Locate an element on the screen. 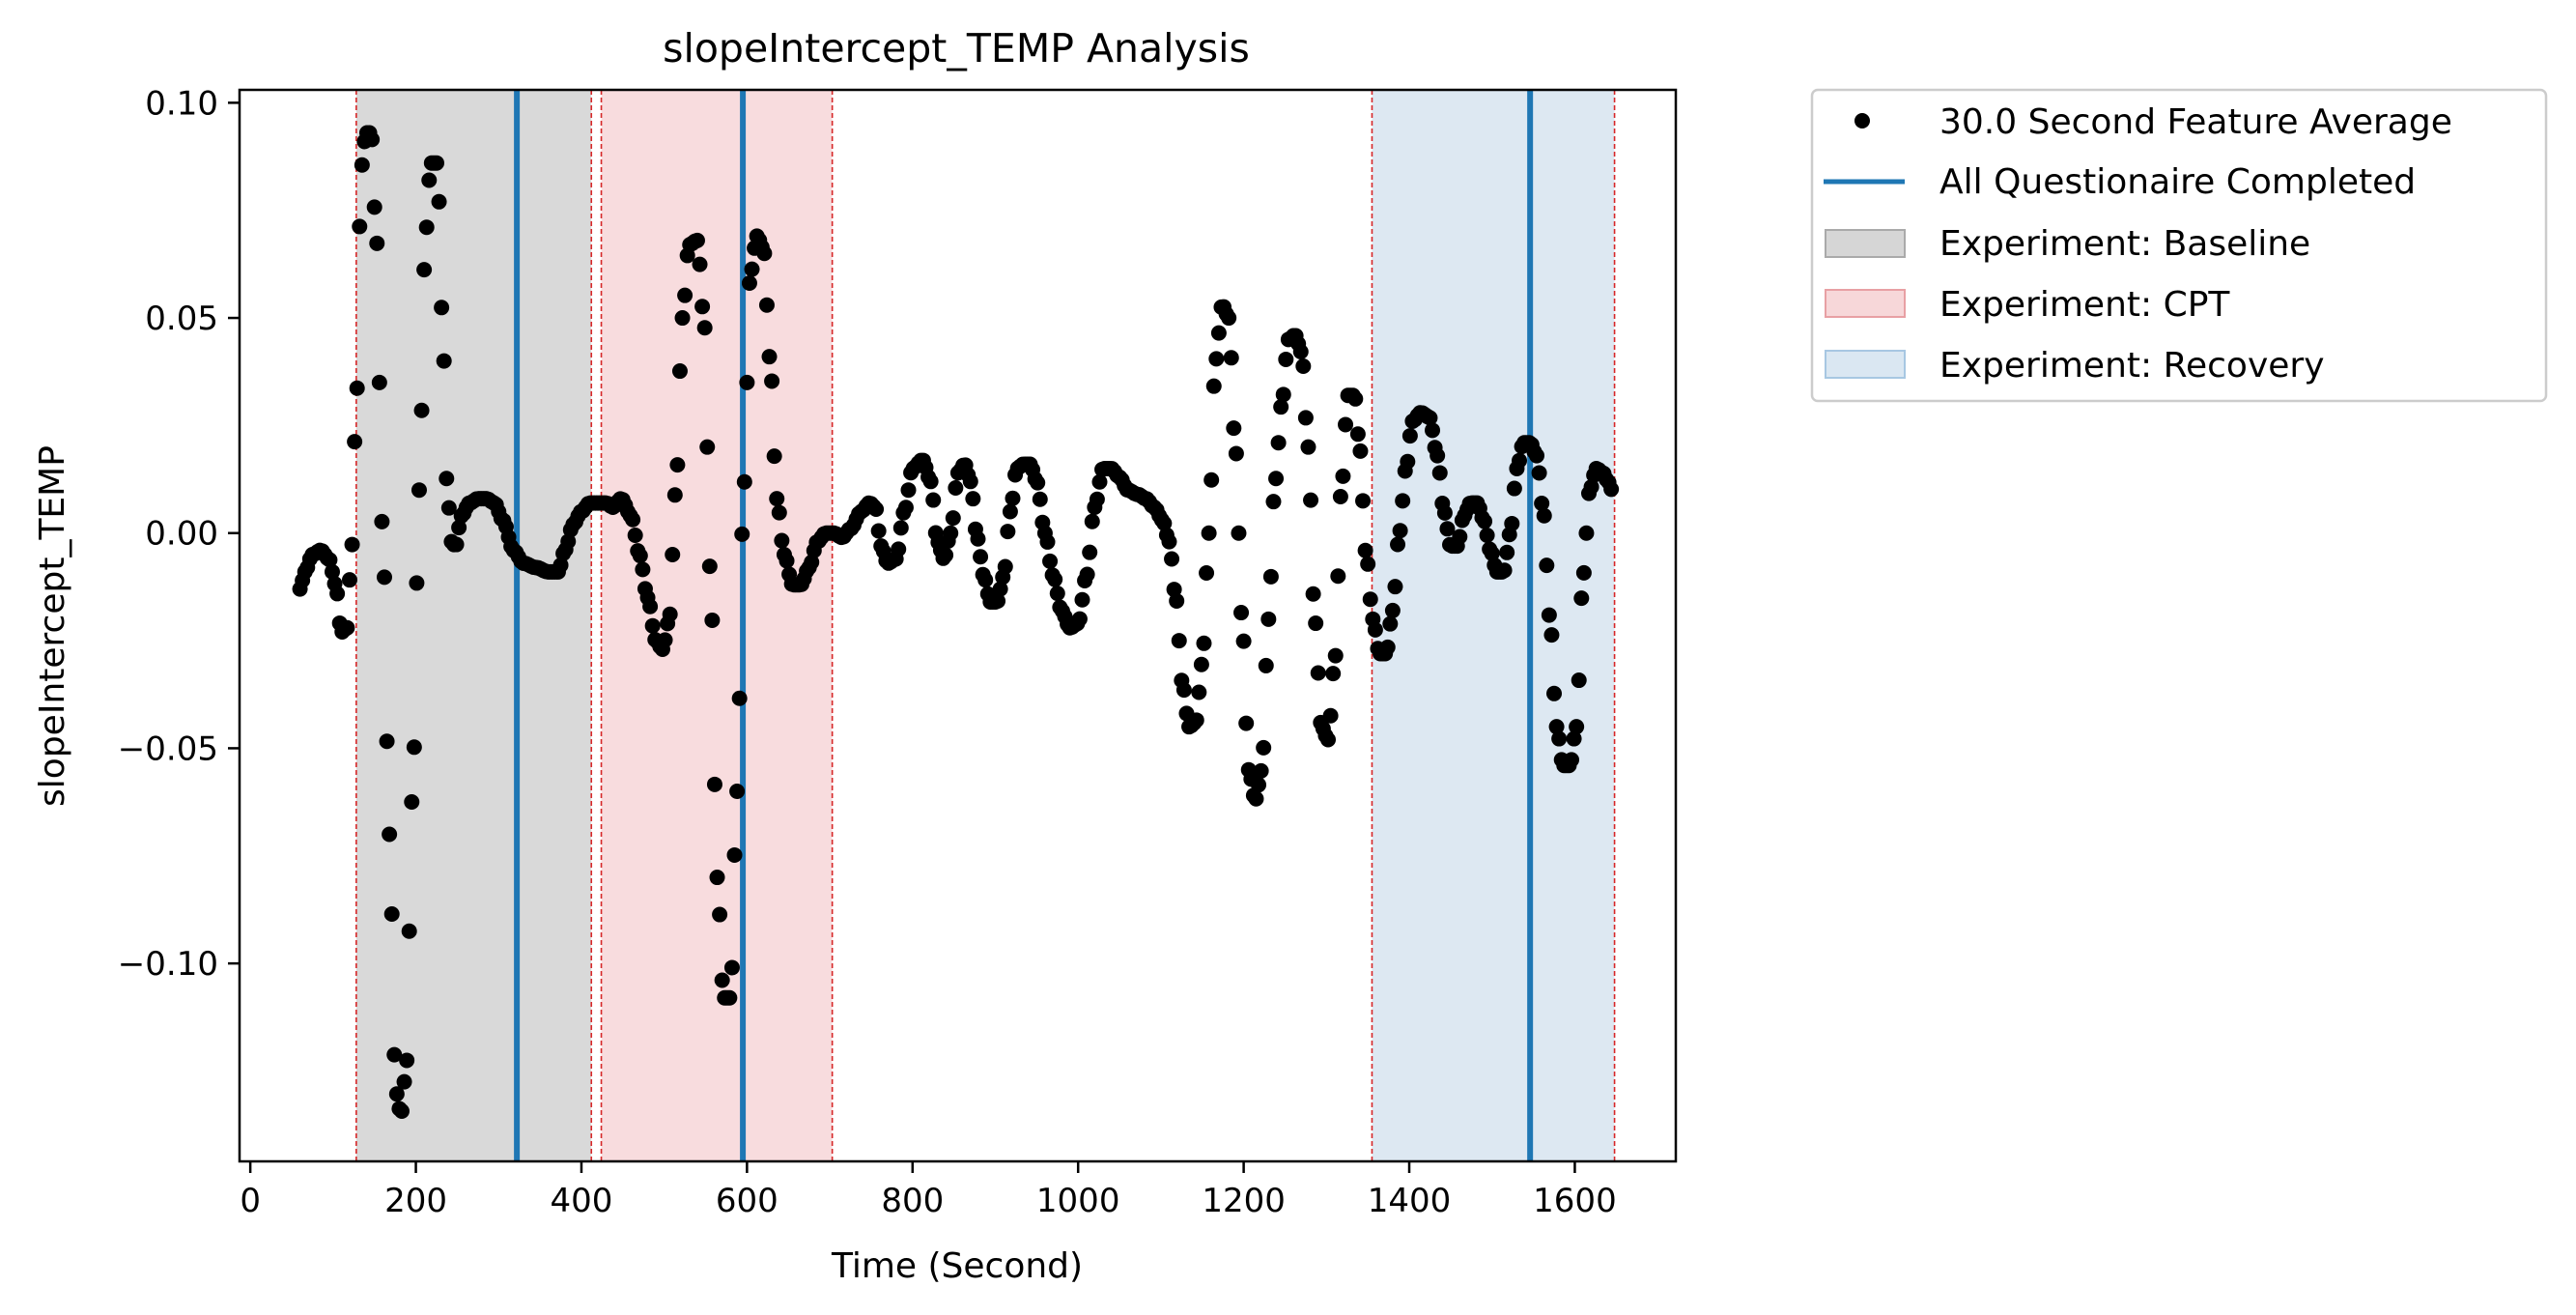 The image size is (2576, 1315). x-tick-label: 400 is located at coordinates (582, 1201).